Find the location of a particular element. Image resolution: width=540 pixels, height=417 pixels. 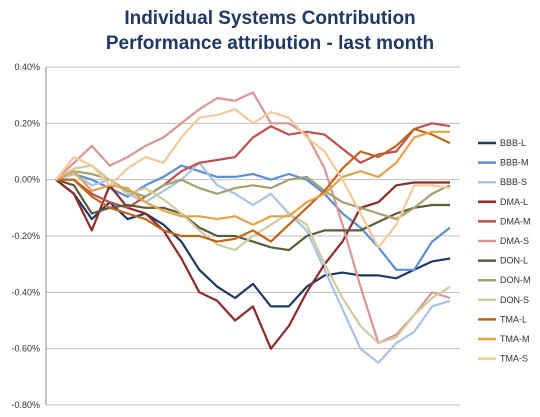

y-tick-label: -0.20% is located at coordinates (25, 236).